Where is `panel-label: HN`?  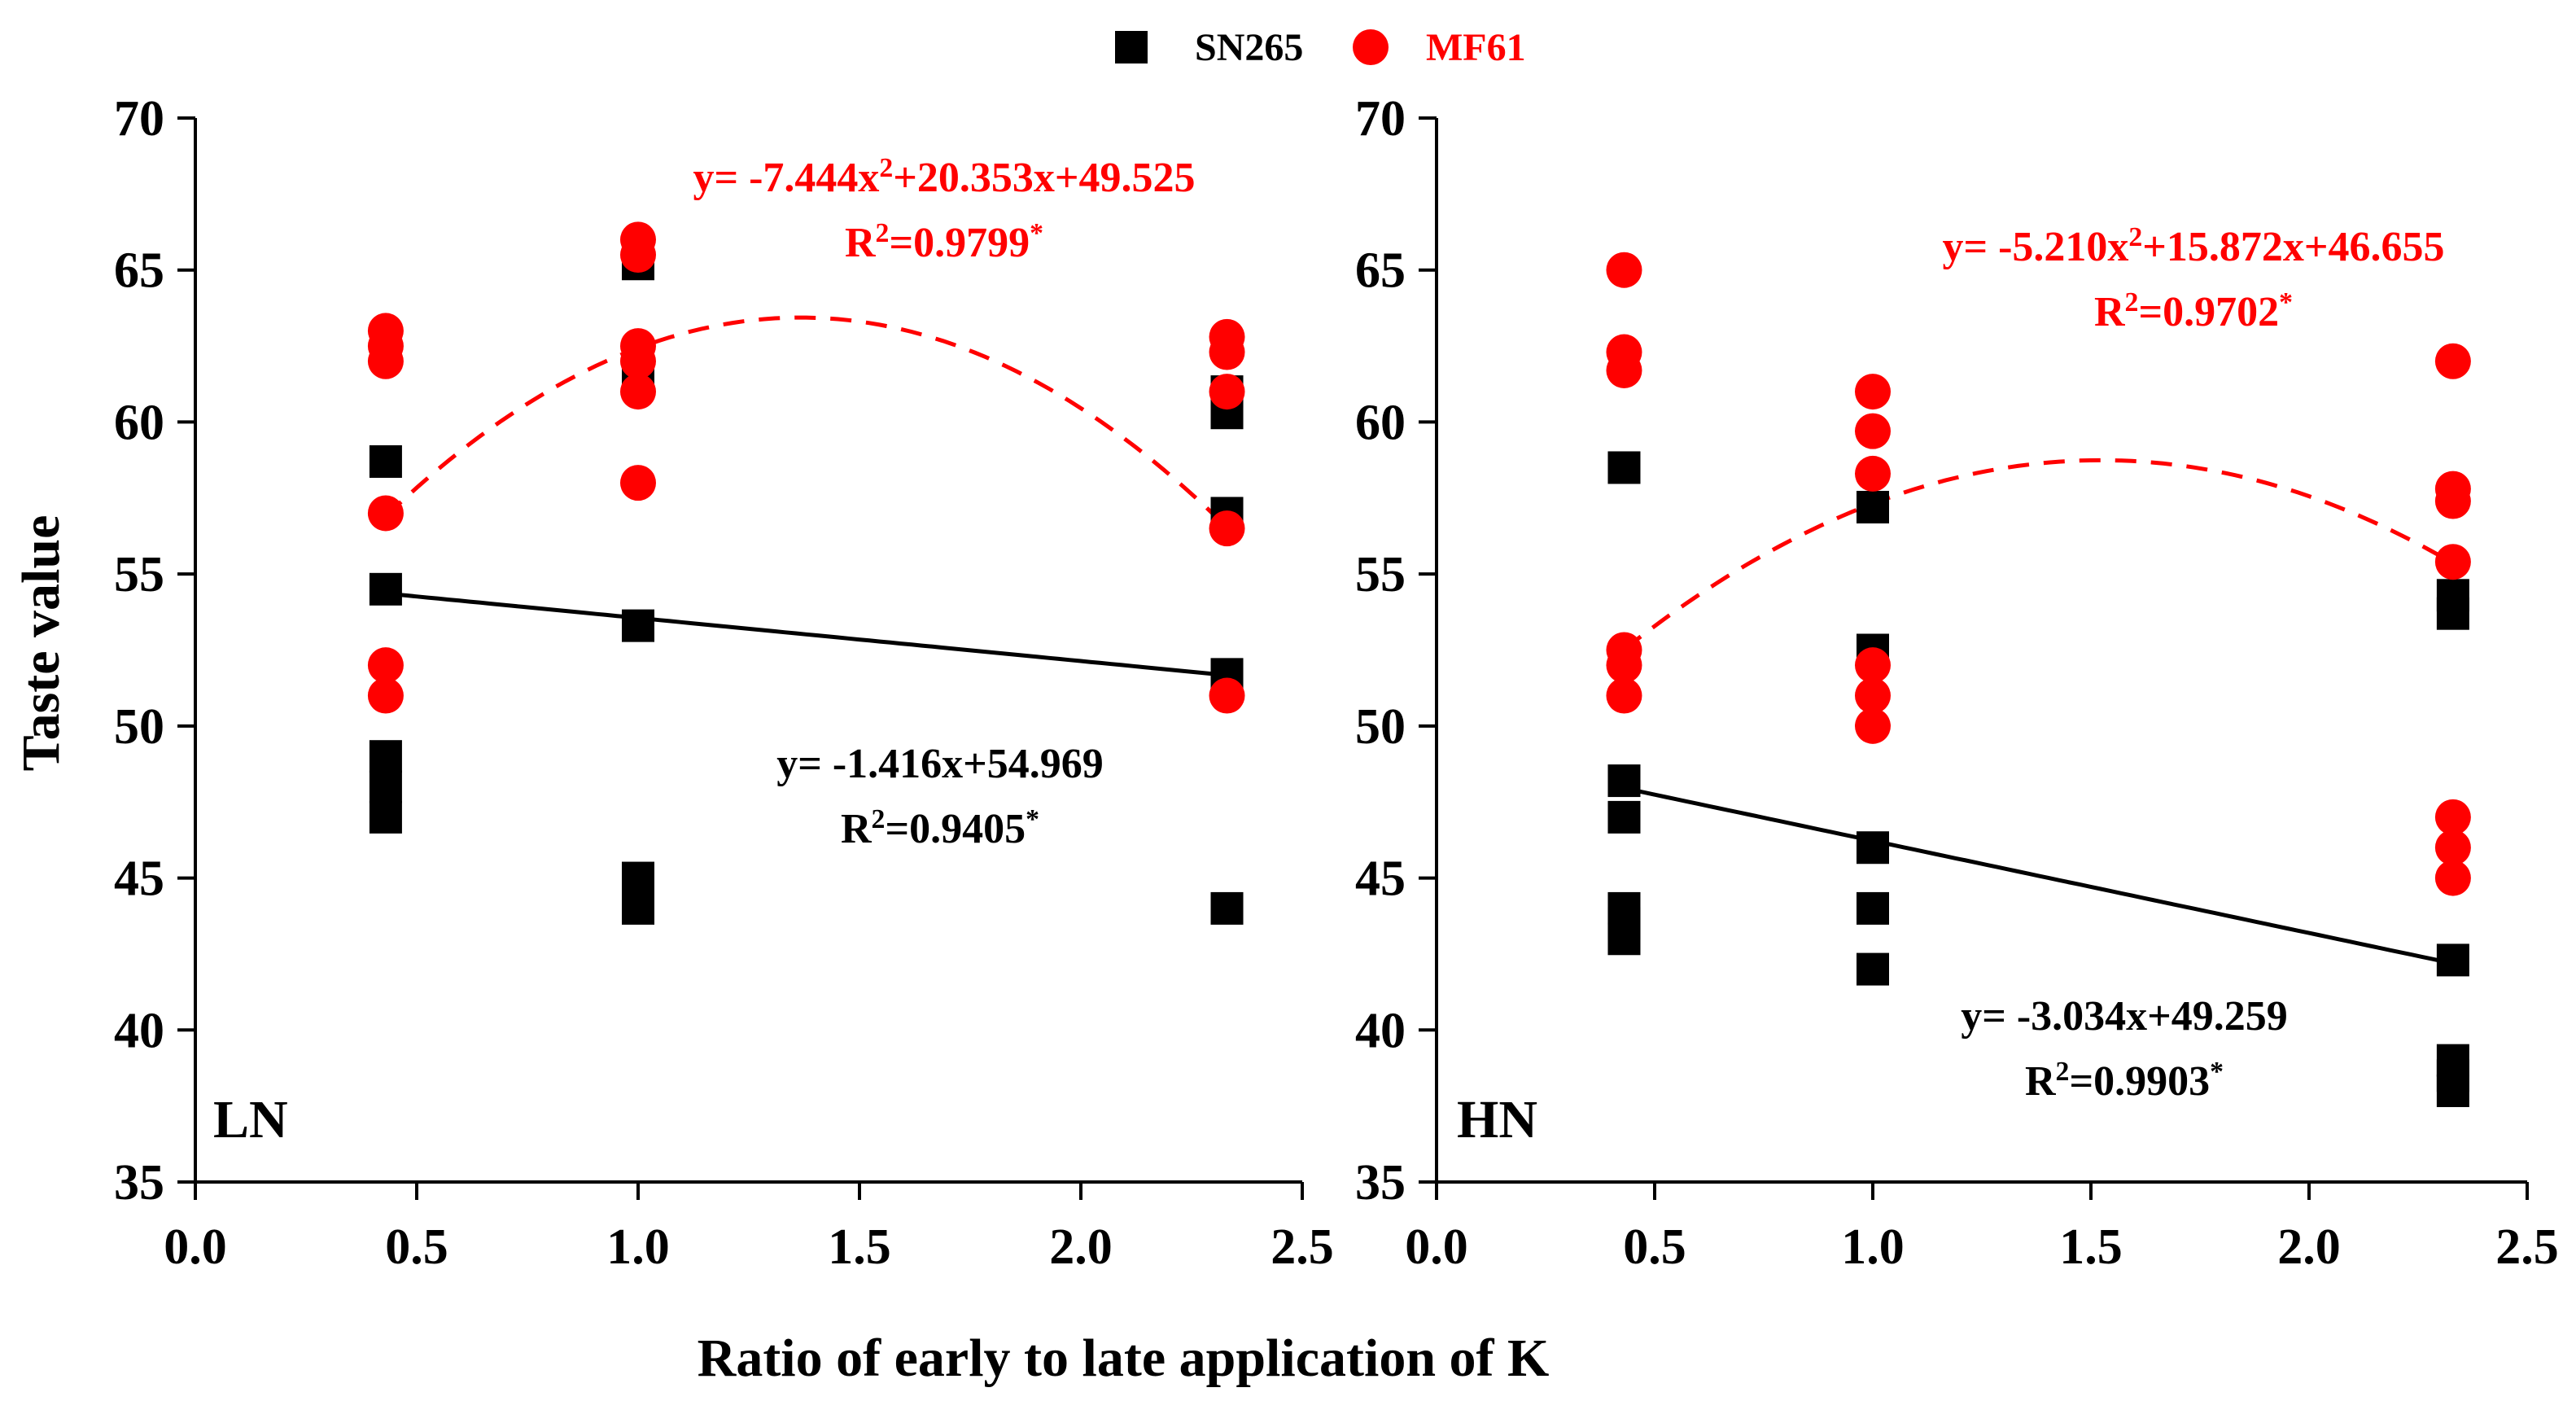
panel-label: HN is located at coordinates (1497, 1119).